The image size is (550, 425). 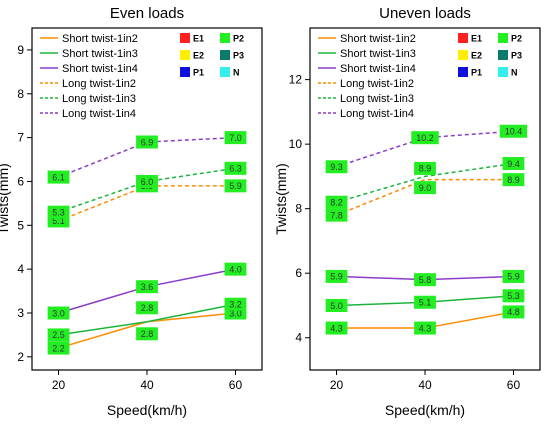 I want to click on data-label: 6.0, so click(x=147, y=181).